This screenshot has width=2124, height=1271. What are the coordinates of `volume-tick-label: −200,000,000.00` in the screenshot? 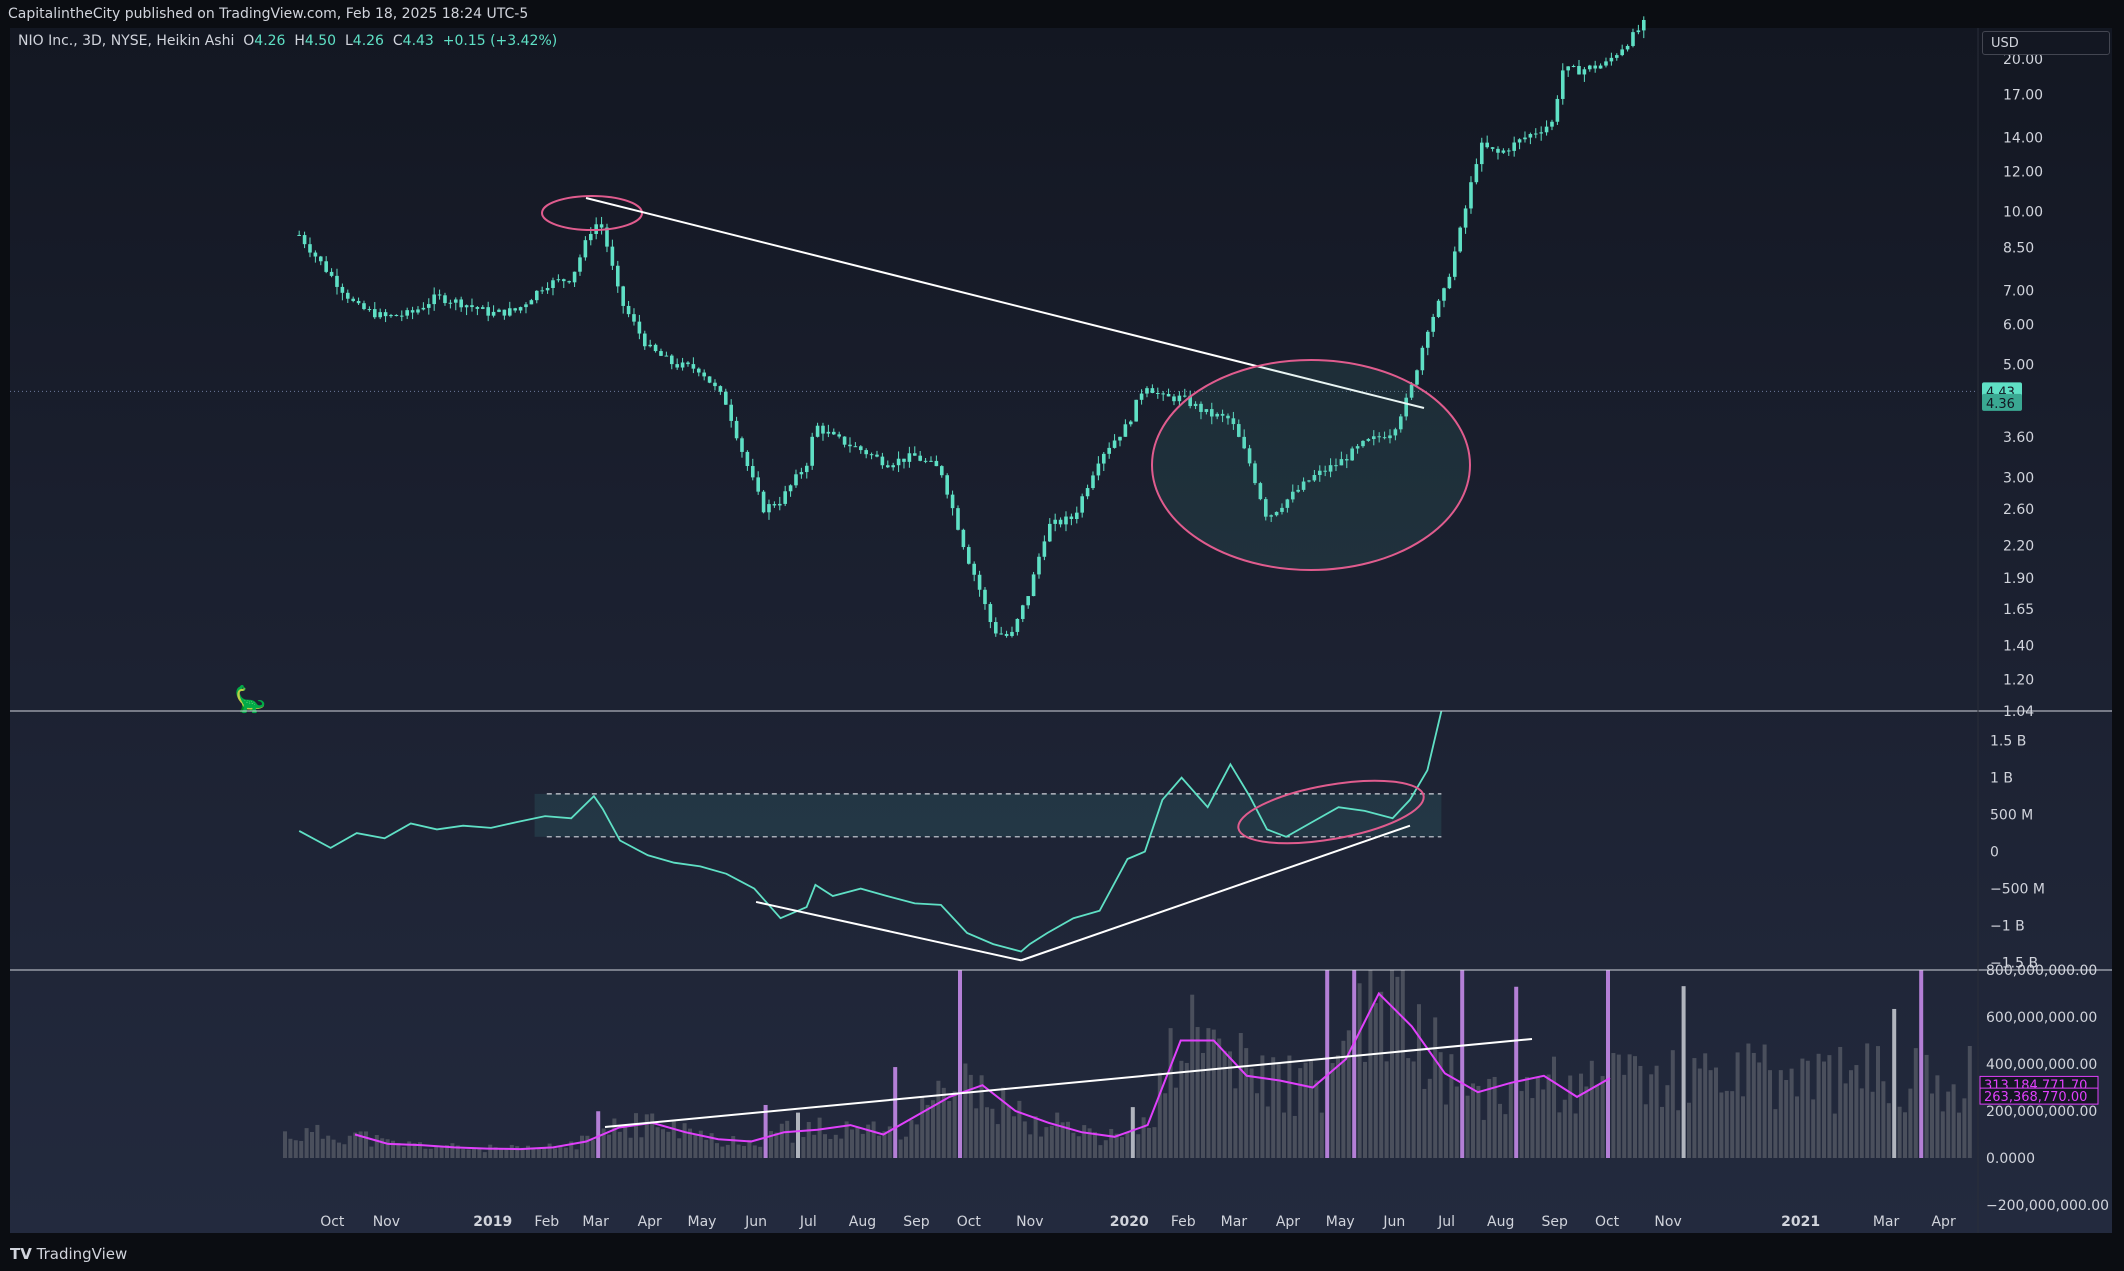 It's located at (2047, 1206).